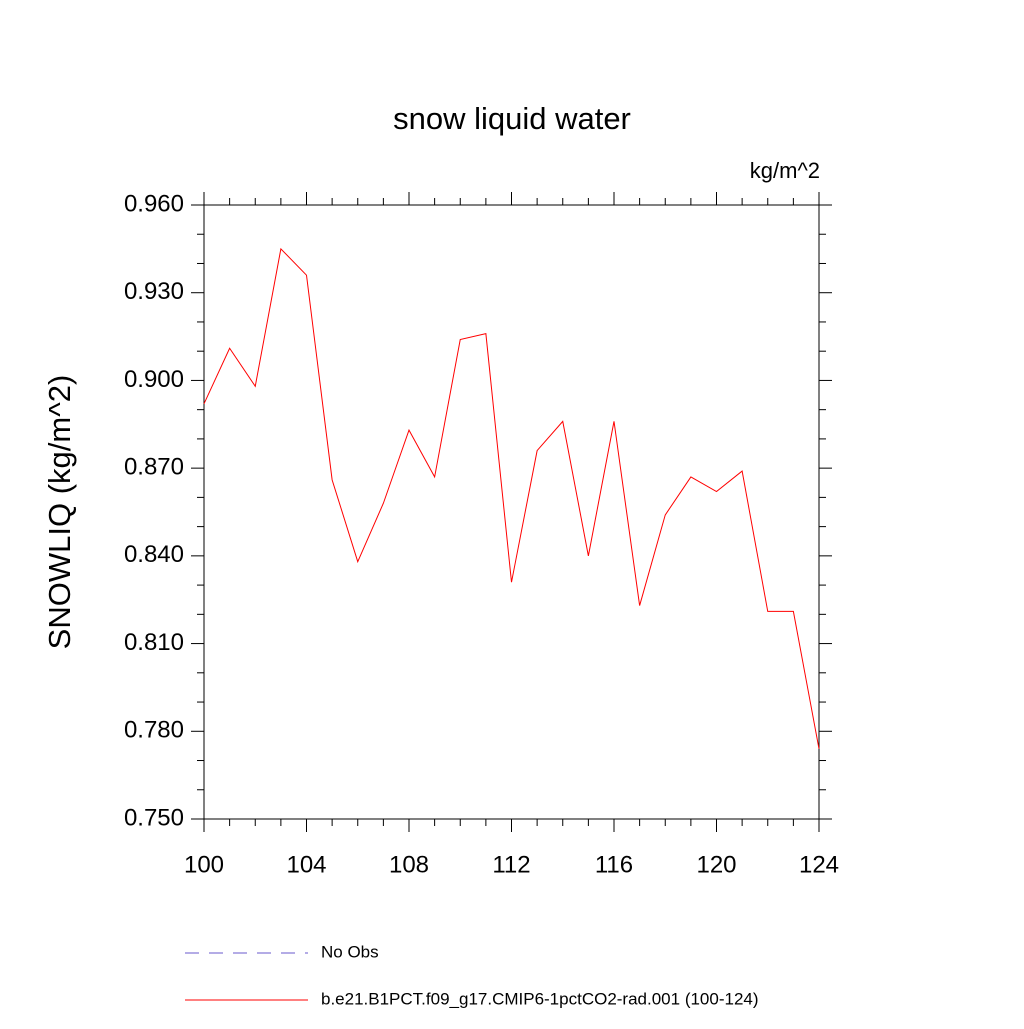  What do you see at coordinates (154, 642) in the screenshot?
I see `y-tick-label: 0.810` at bounding box center [154, 642].